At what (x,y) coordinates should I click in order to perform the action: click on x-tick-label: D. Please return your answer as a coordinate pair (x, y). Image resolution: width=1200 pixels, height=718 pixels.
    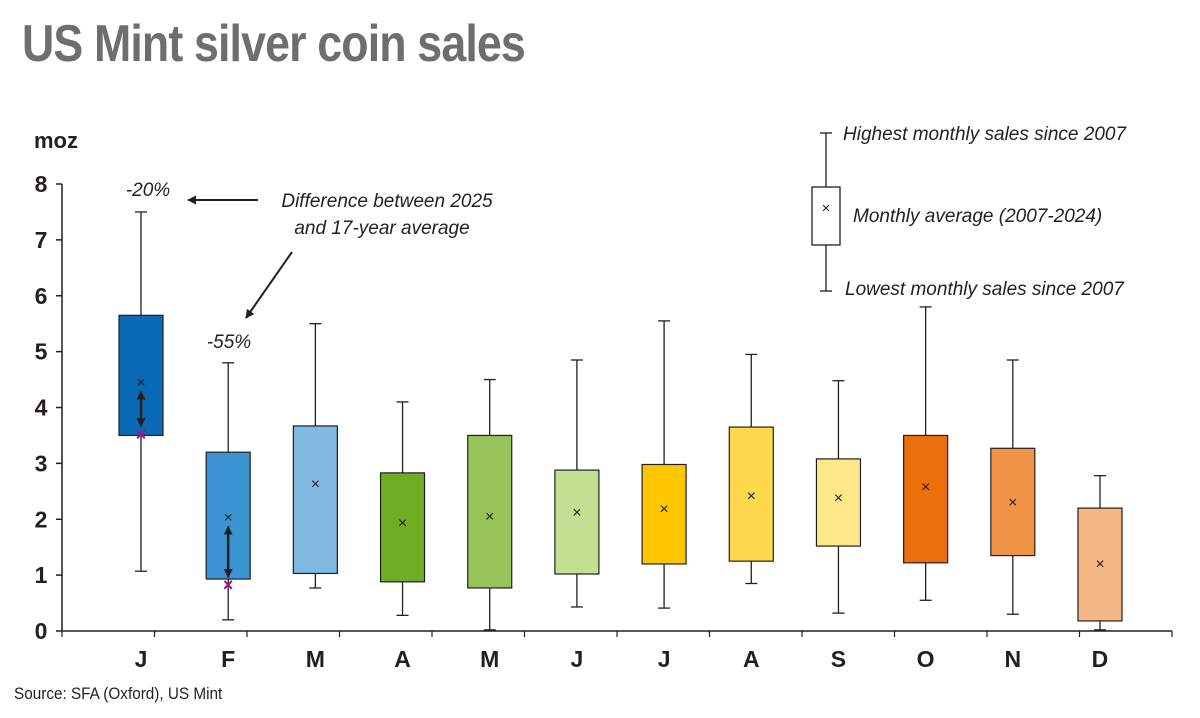
    Looking at the image, I should click on (1100, 659).